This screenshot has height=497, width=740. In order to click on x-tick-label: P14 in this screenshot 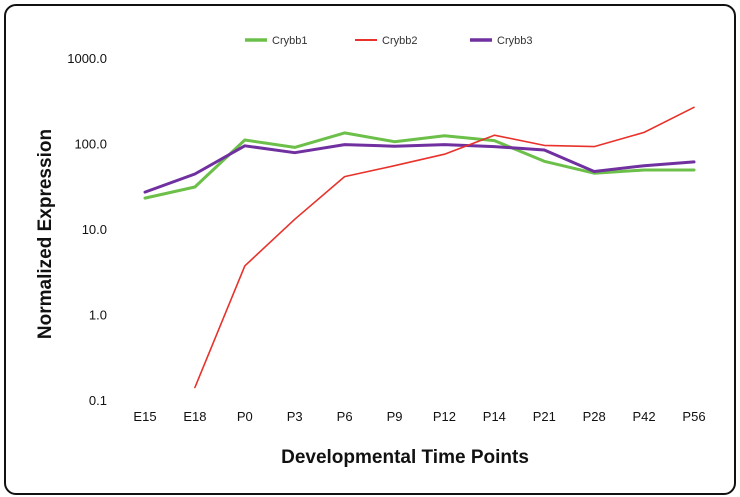, I will do `click(494, 416)`.